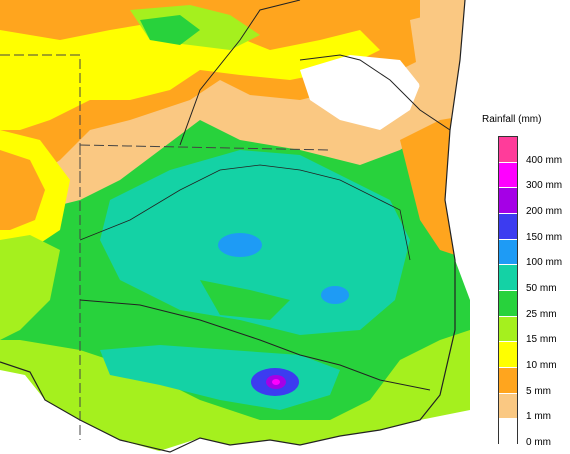  Describe the element at coordinates (541, 340) in the screenshot. I see `legend-label: 15 mm` at that location.